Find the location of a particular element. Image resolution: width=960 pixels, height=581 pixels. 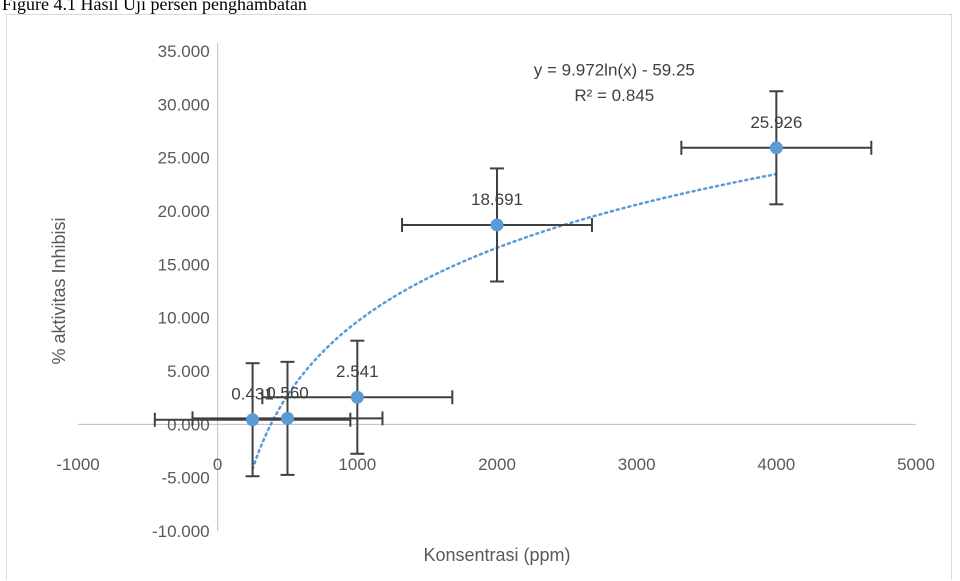

x-tick-labels: -1000 0 1000 2000 3000 4000 5000 is located at coordinates (495, 464).